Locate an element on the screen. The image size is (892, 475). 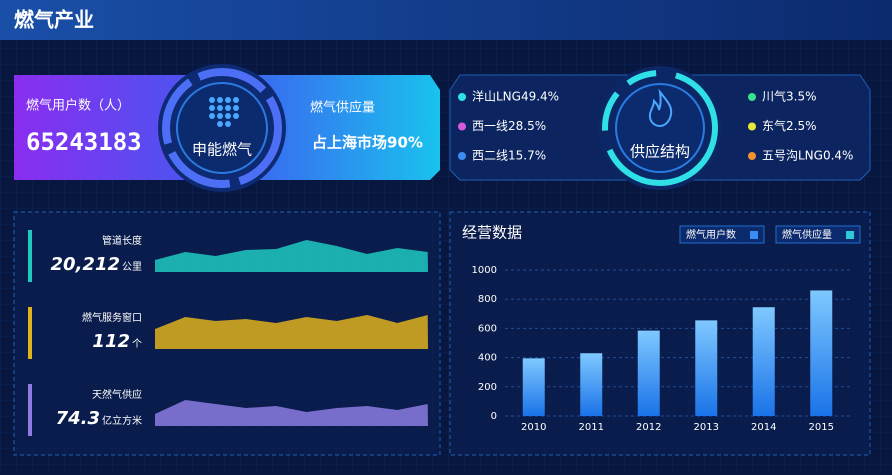
metric-value: 74.3 is located at coordinates (78, 418).